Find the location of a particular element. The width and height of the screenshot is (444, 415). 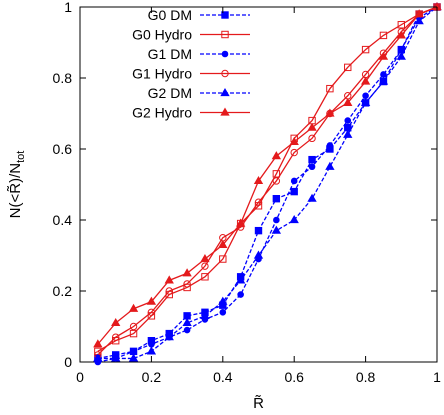

x-tick-label: 0 is located at coordinates (80, 377).